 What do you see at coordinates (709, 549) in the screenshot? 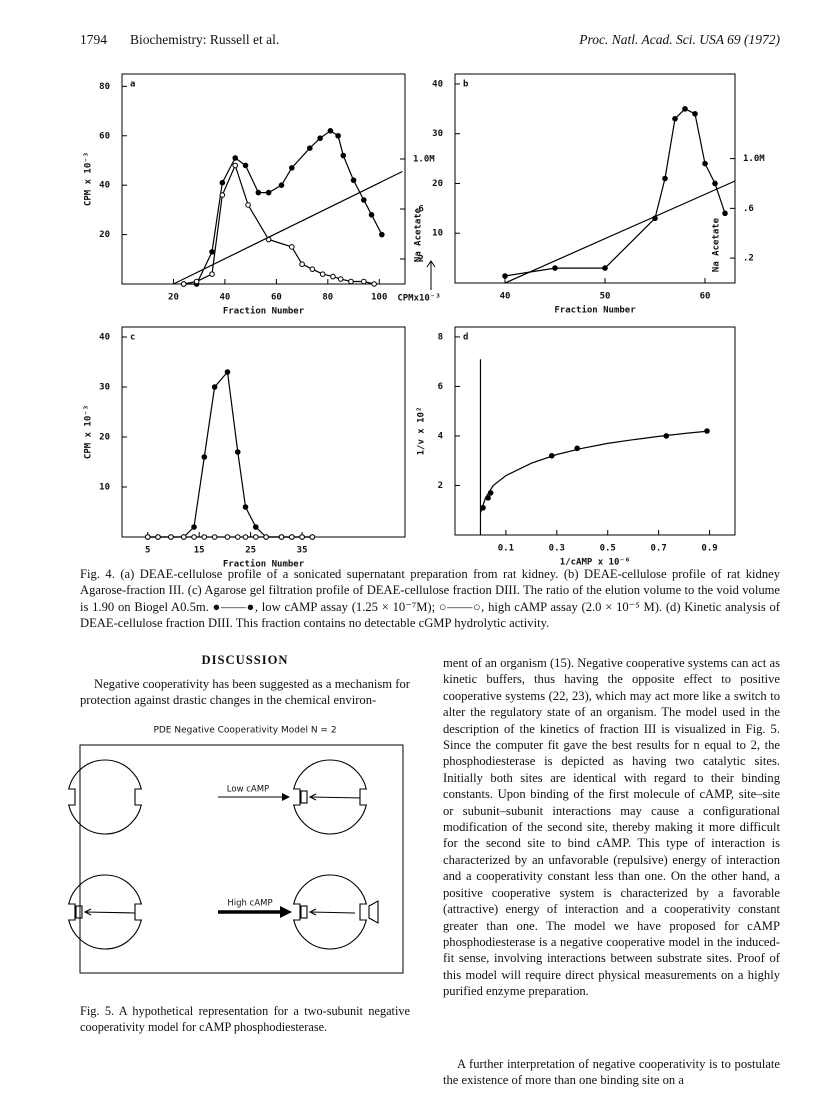
I see `x-tick-label: 0.9` at bounding box center [709, 549].